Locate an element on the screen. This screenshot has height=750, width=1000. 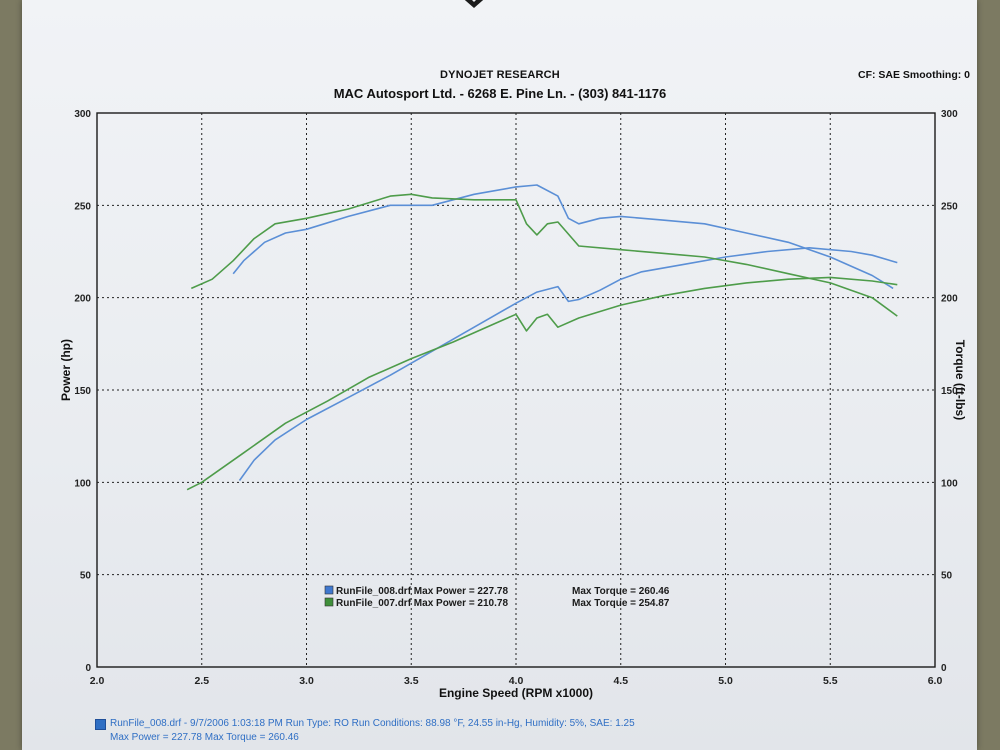
y-tick-label: 250 is located at coordinates (82, 206).